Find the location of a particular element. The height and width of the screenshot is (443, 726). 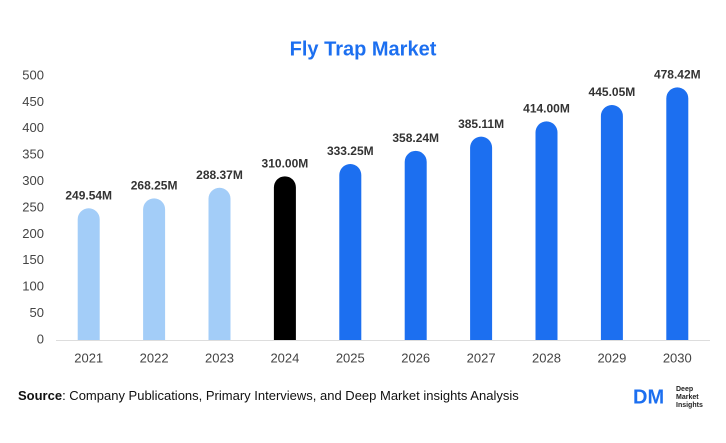

value-label: 310.00M is located at coordinates (285, 163).